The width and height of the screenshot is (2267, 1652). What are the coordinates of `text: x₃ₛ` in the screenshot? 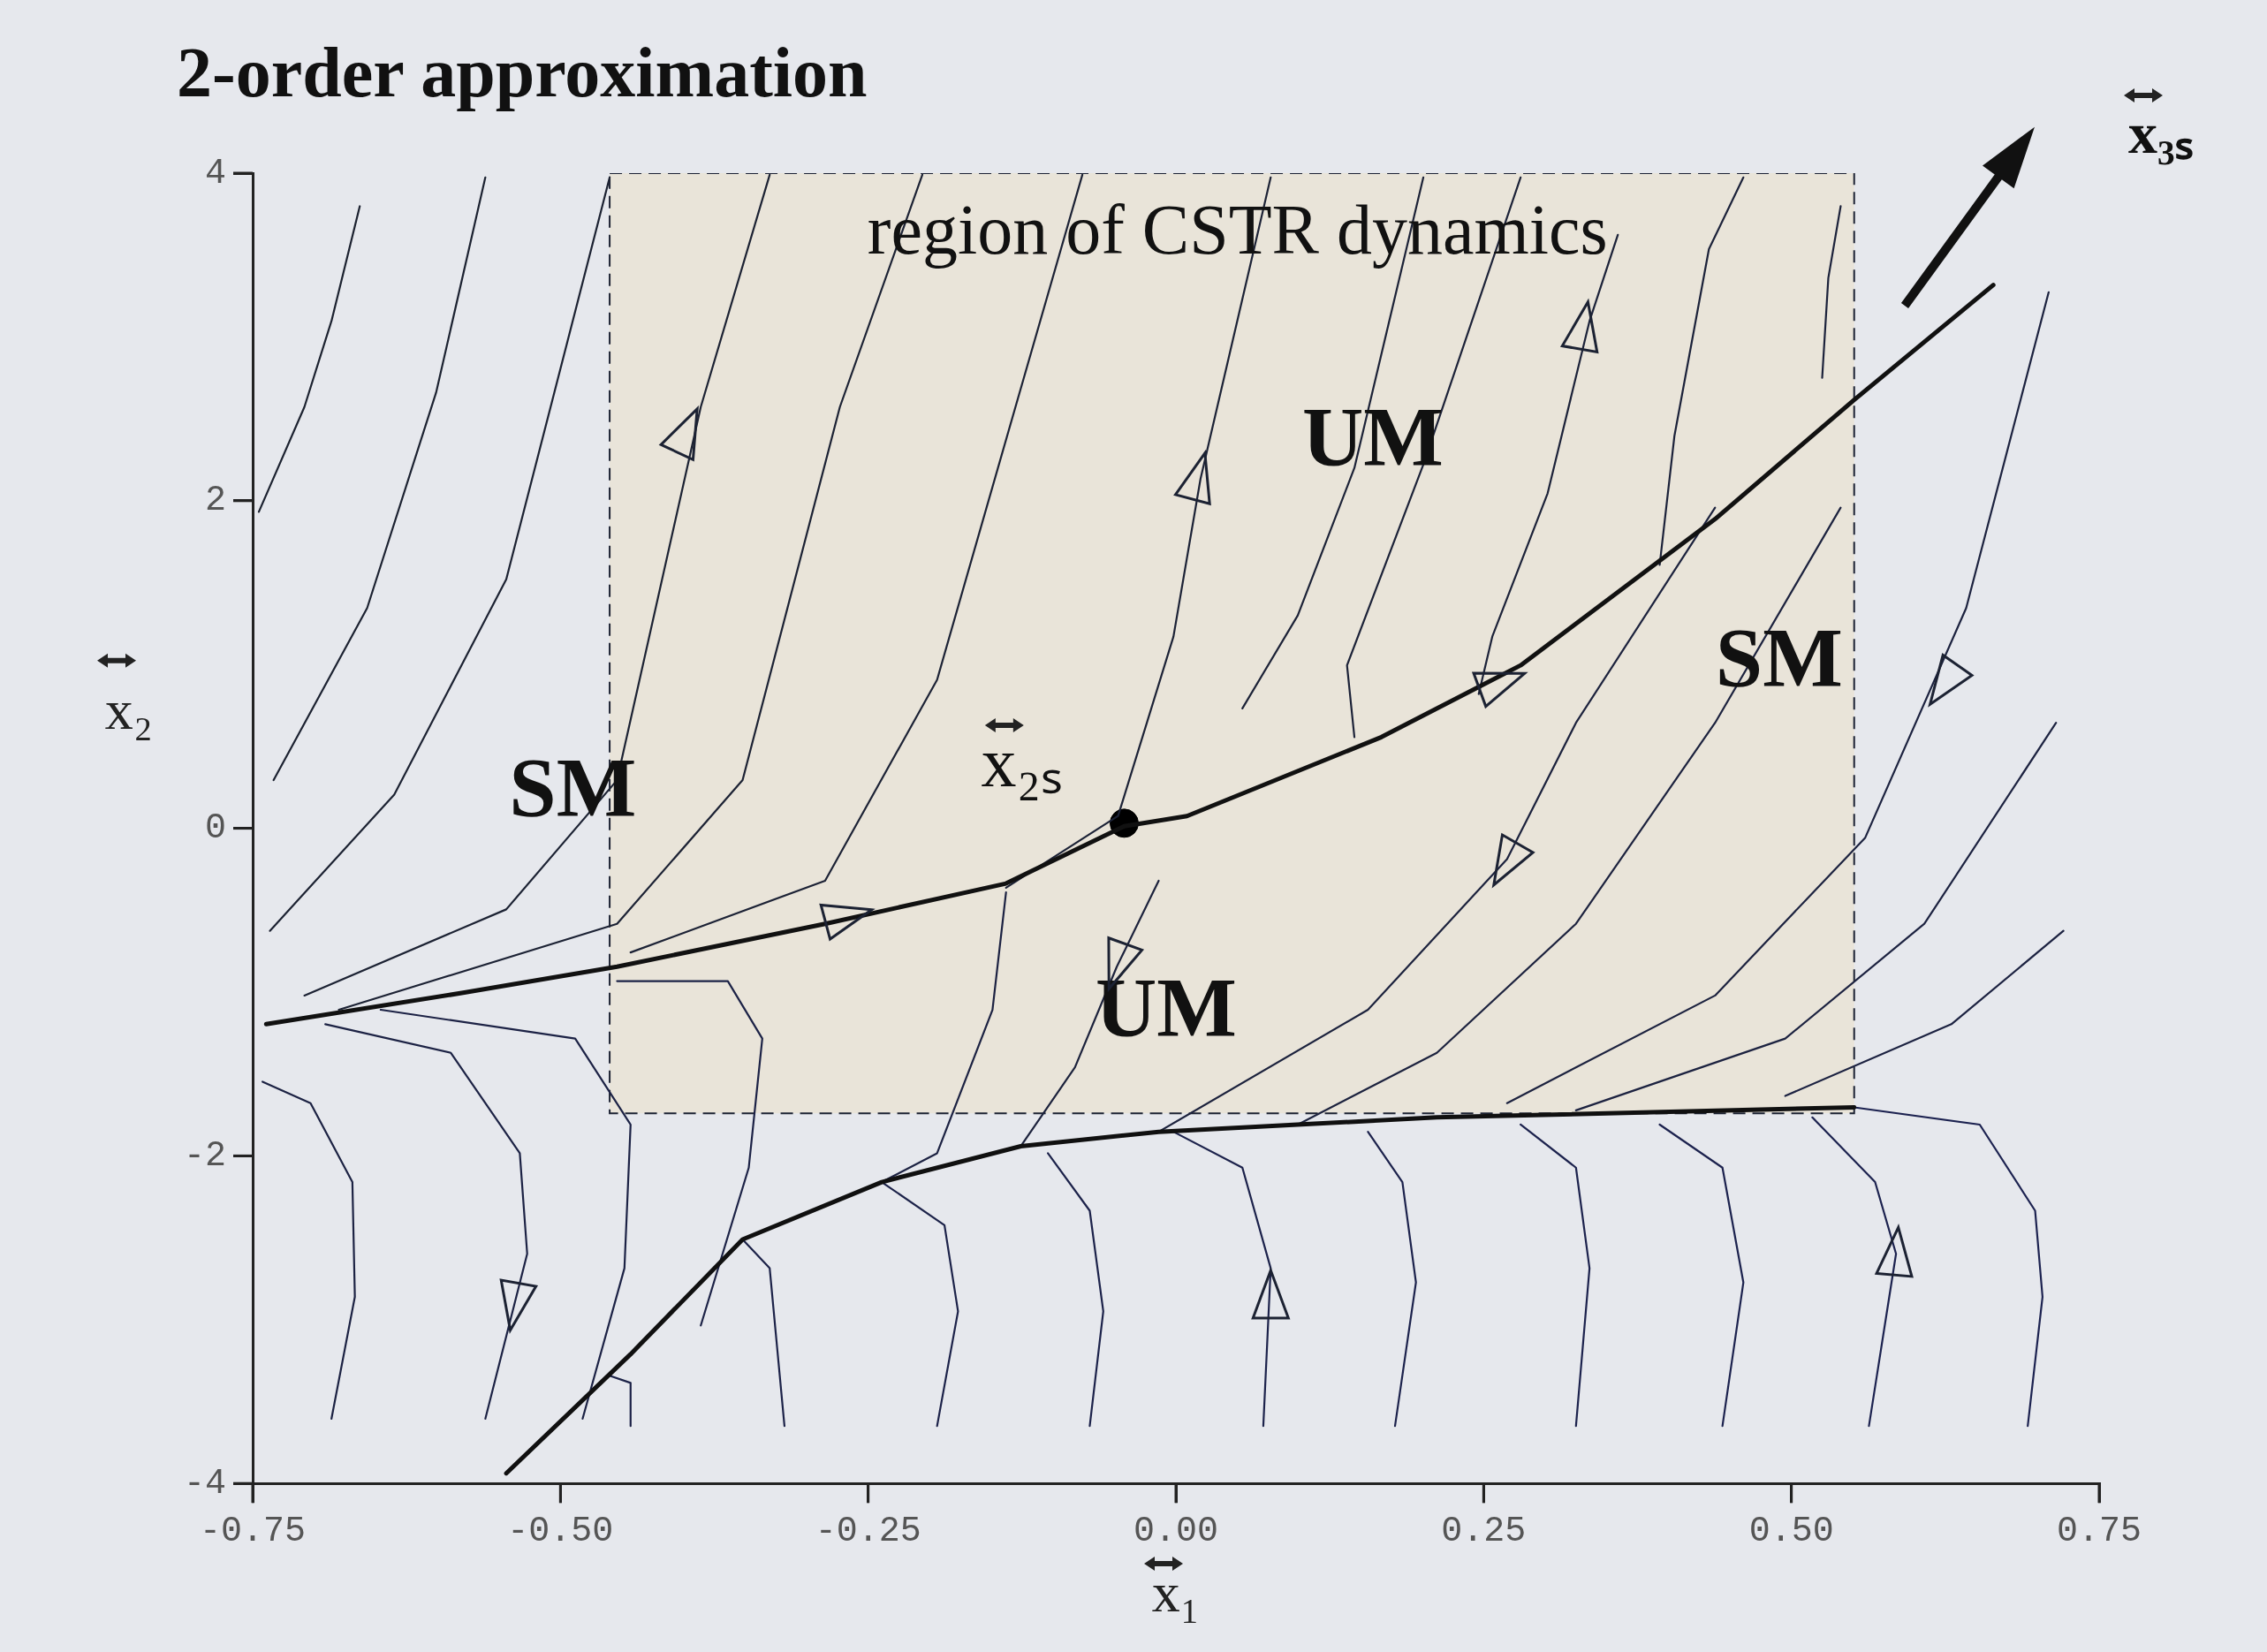 It's located at (2161, 133).